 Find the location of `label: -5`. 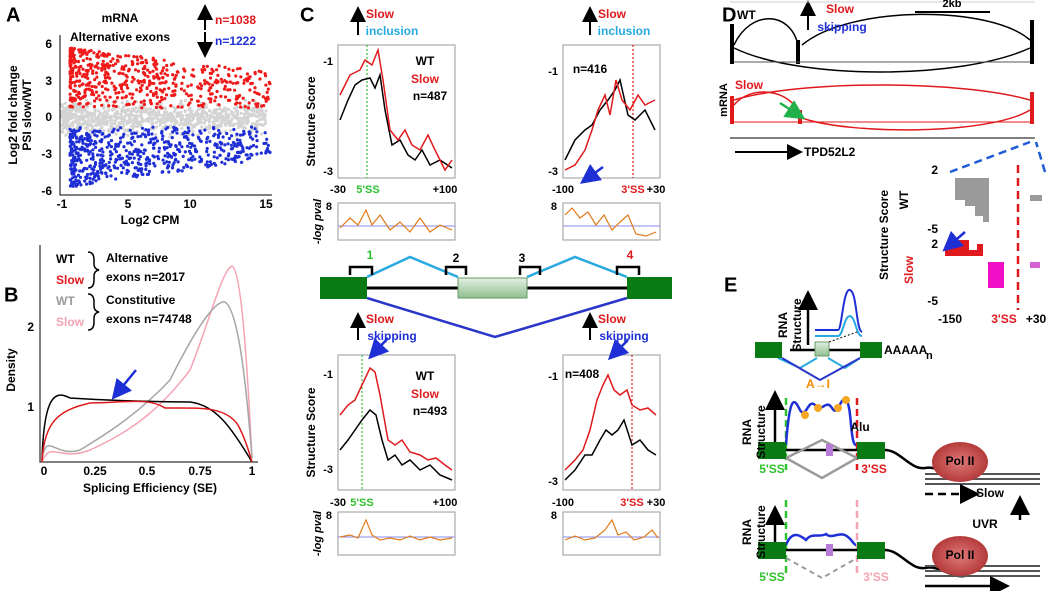

label: -5 is located at coordinates (932, 301).